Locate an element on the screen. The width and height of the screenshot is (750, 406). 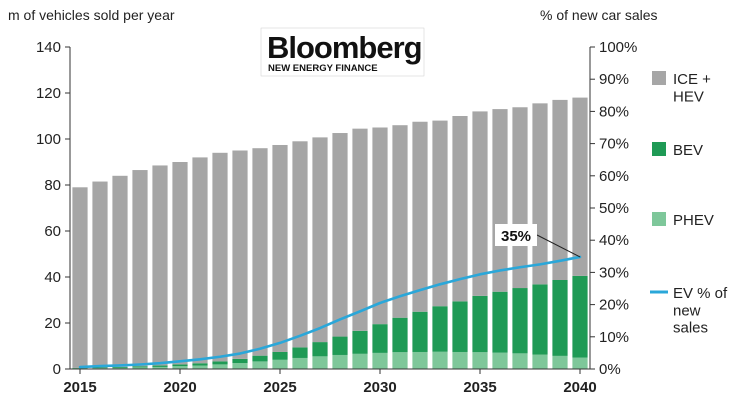
legend-ice-hev-swatch is located at coordinates (659, 78).